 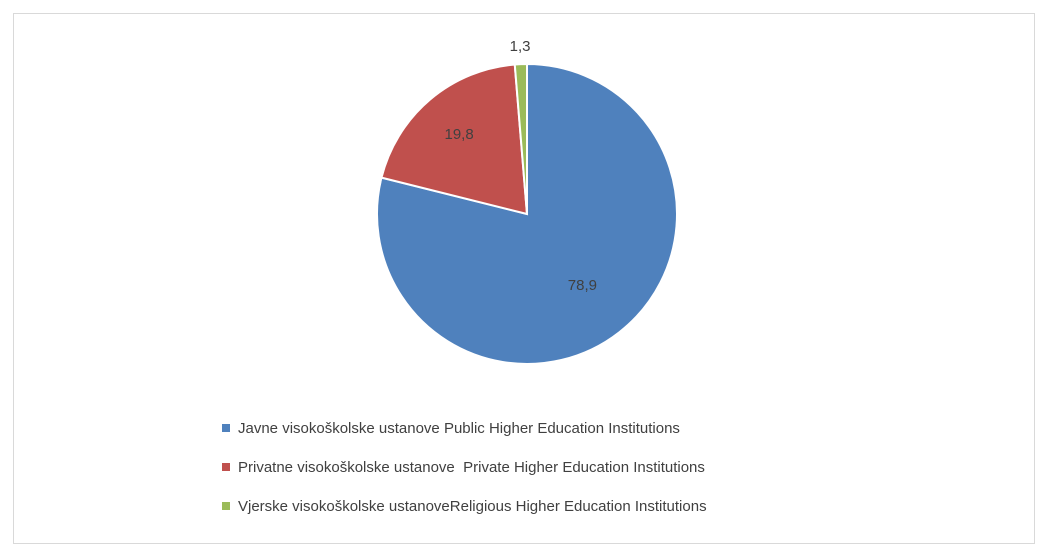 I want to click on pie-slice-religious, so click(x=520, y=138).